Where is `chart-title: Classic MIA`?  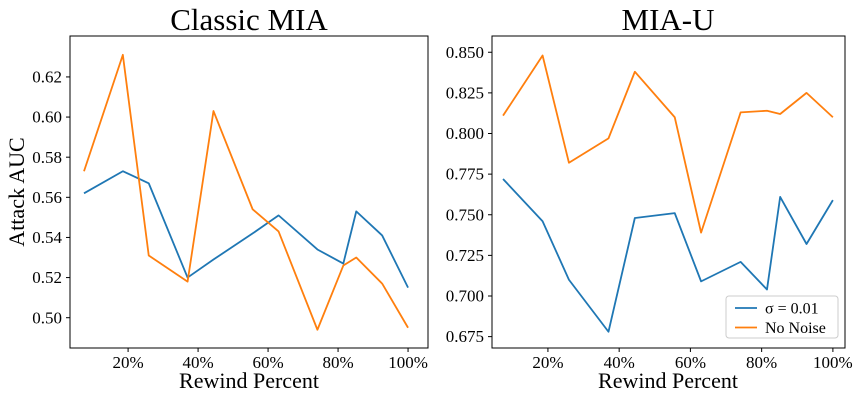
chart-title: Classic MIA is located at coordinates (249, 19).